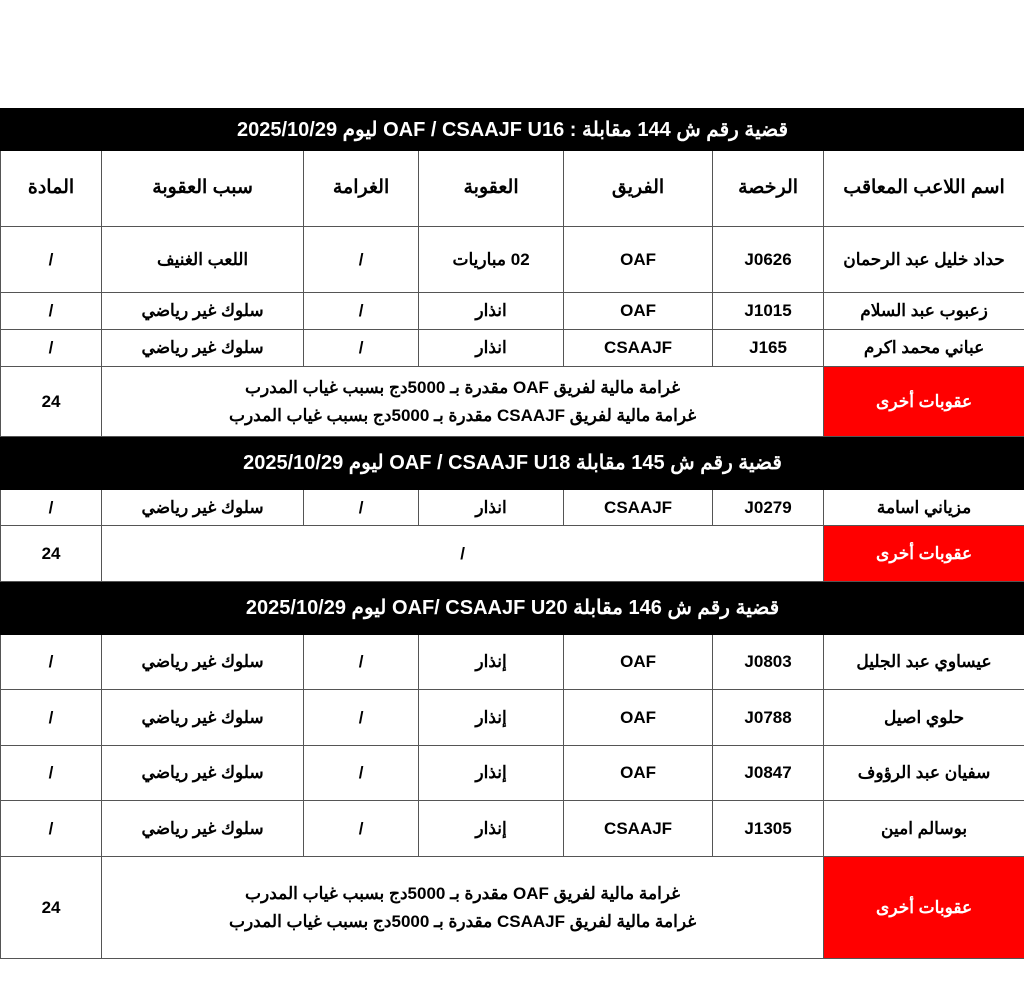  What do you see at coordinates (491, 259) in the screenshot?
I see `cell-penalty: 02 مباريات` at bounding box center [491, 259].